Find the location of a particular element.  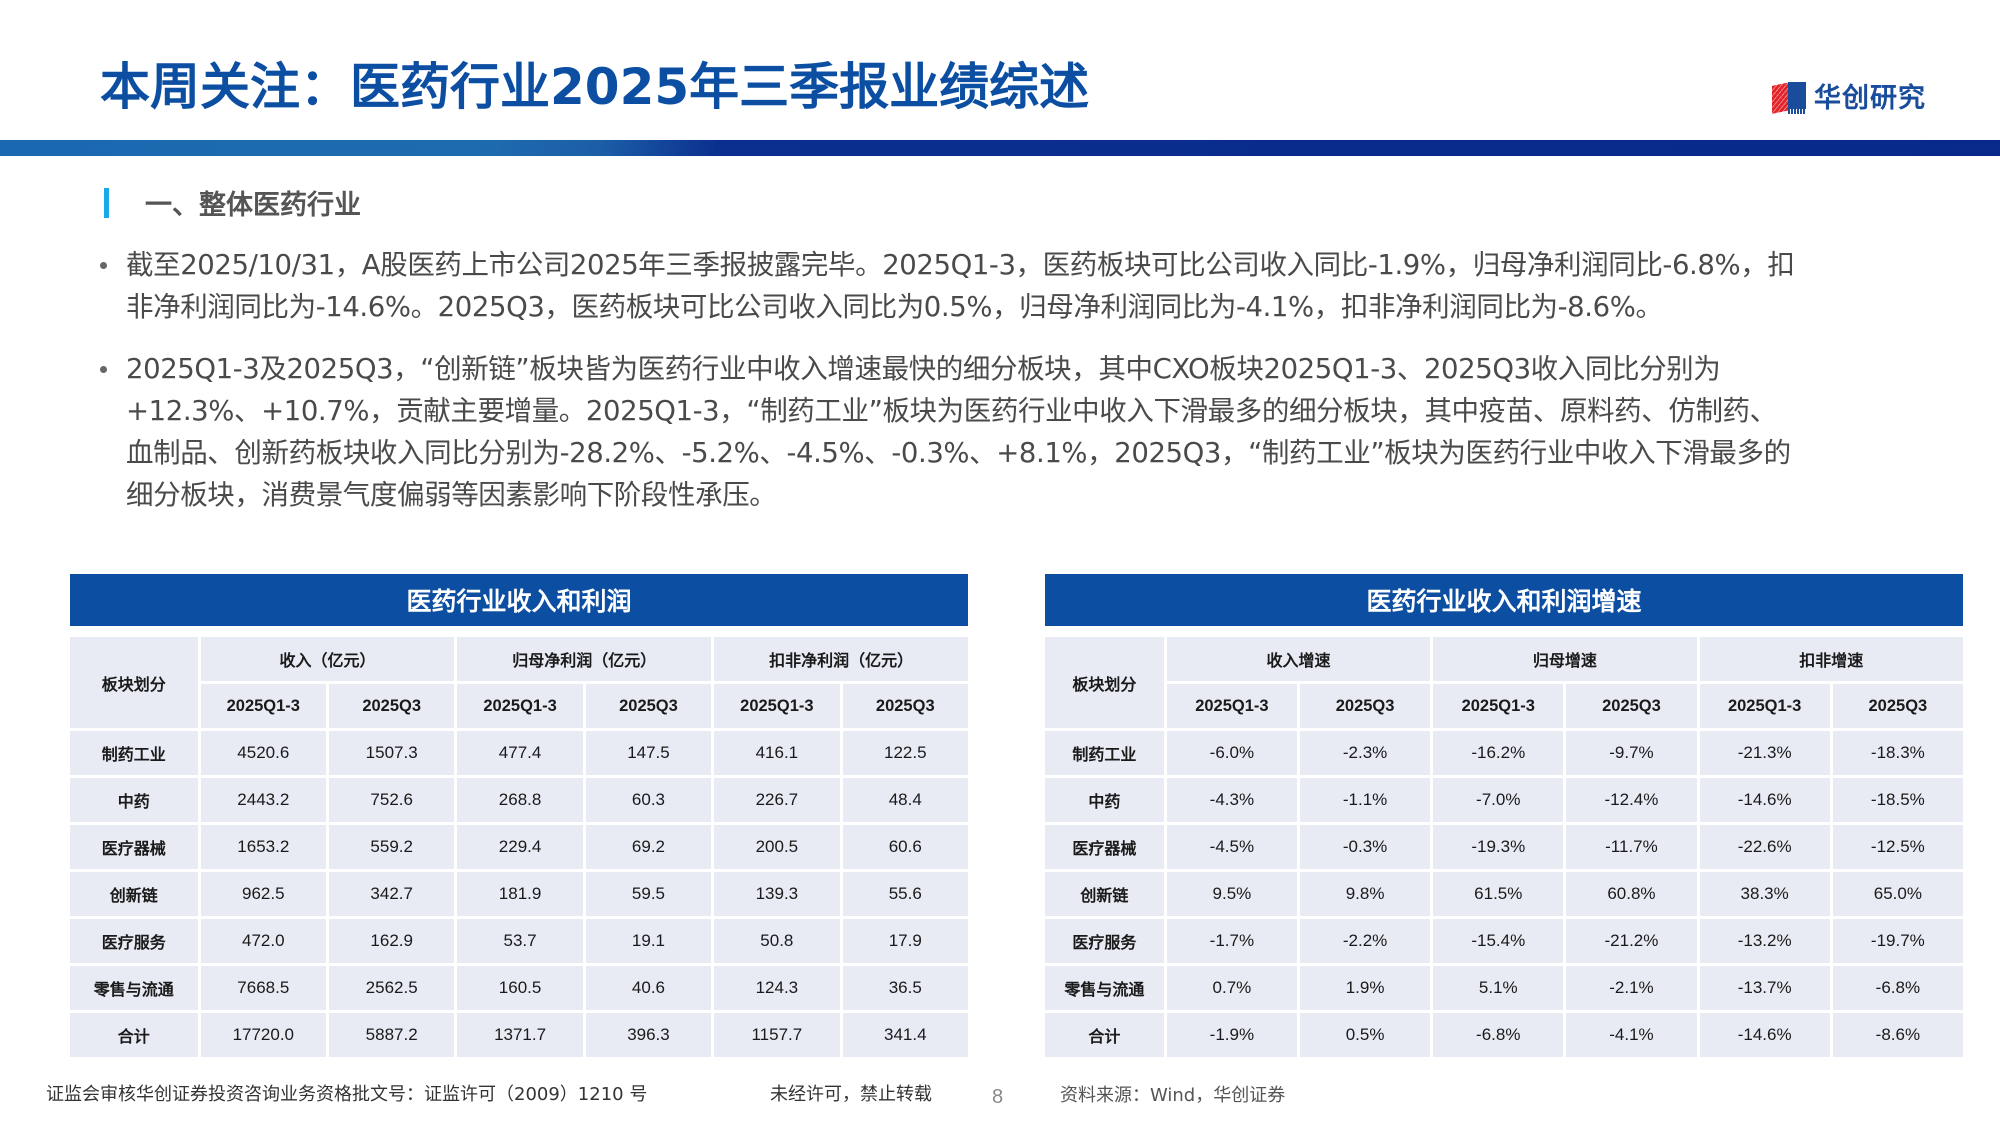

table-cell: 53.7 is located at coordinates (520, 941).